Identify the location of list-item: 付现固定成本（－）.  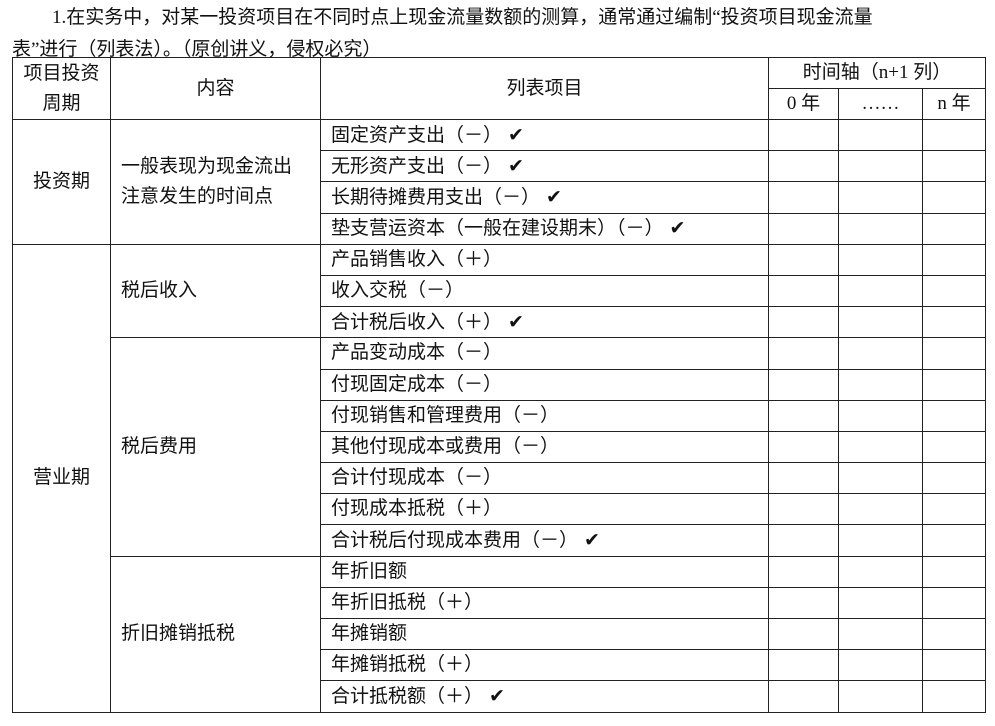
(544, 384).